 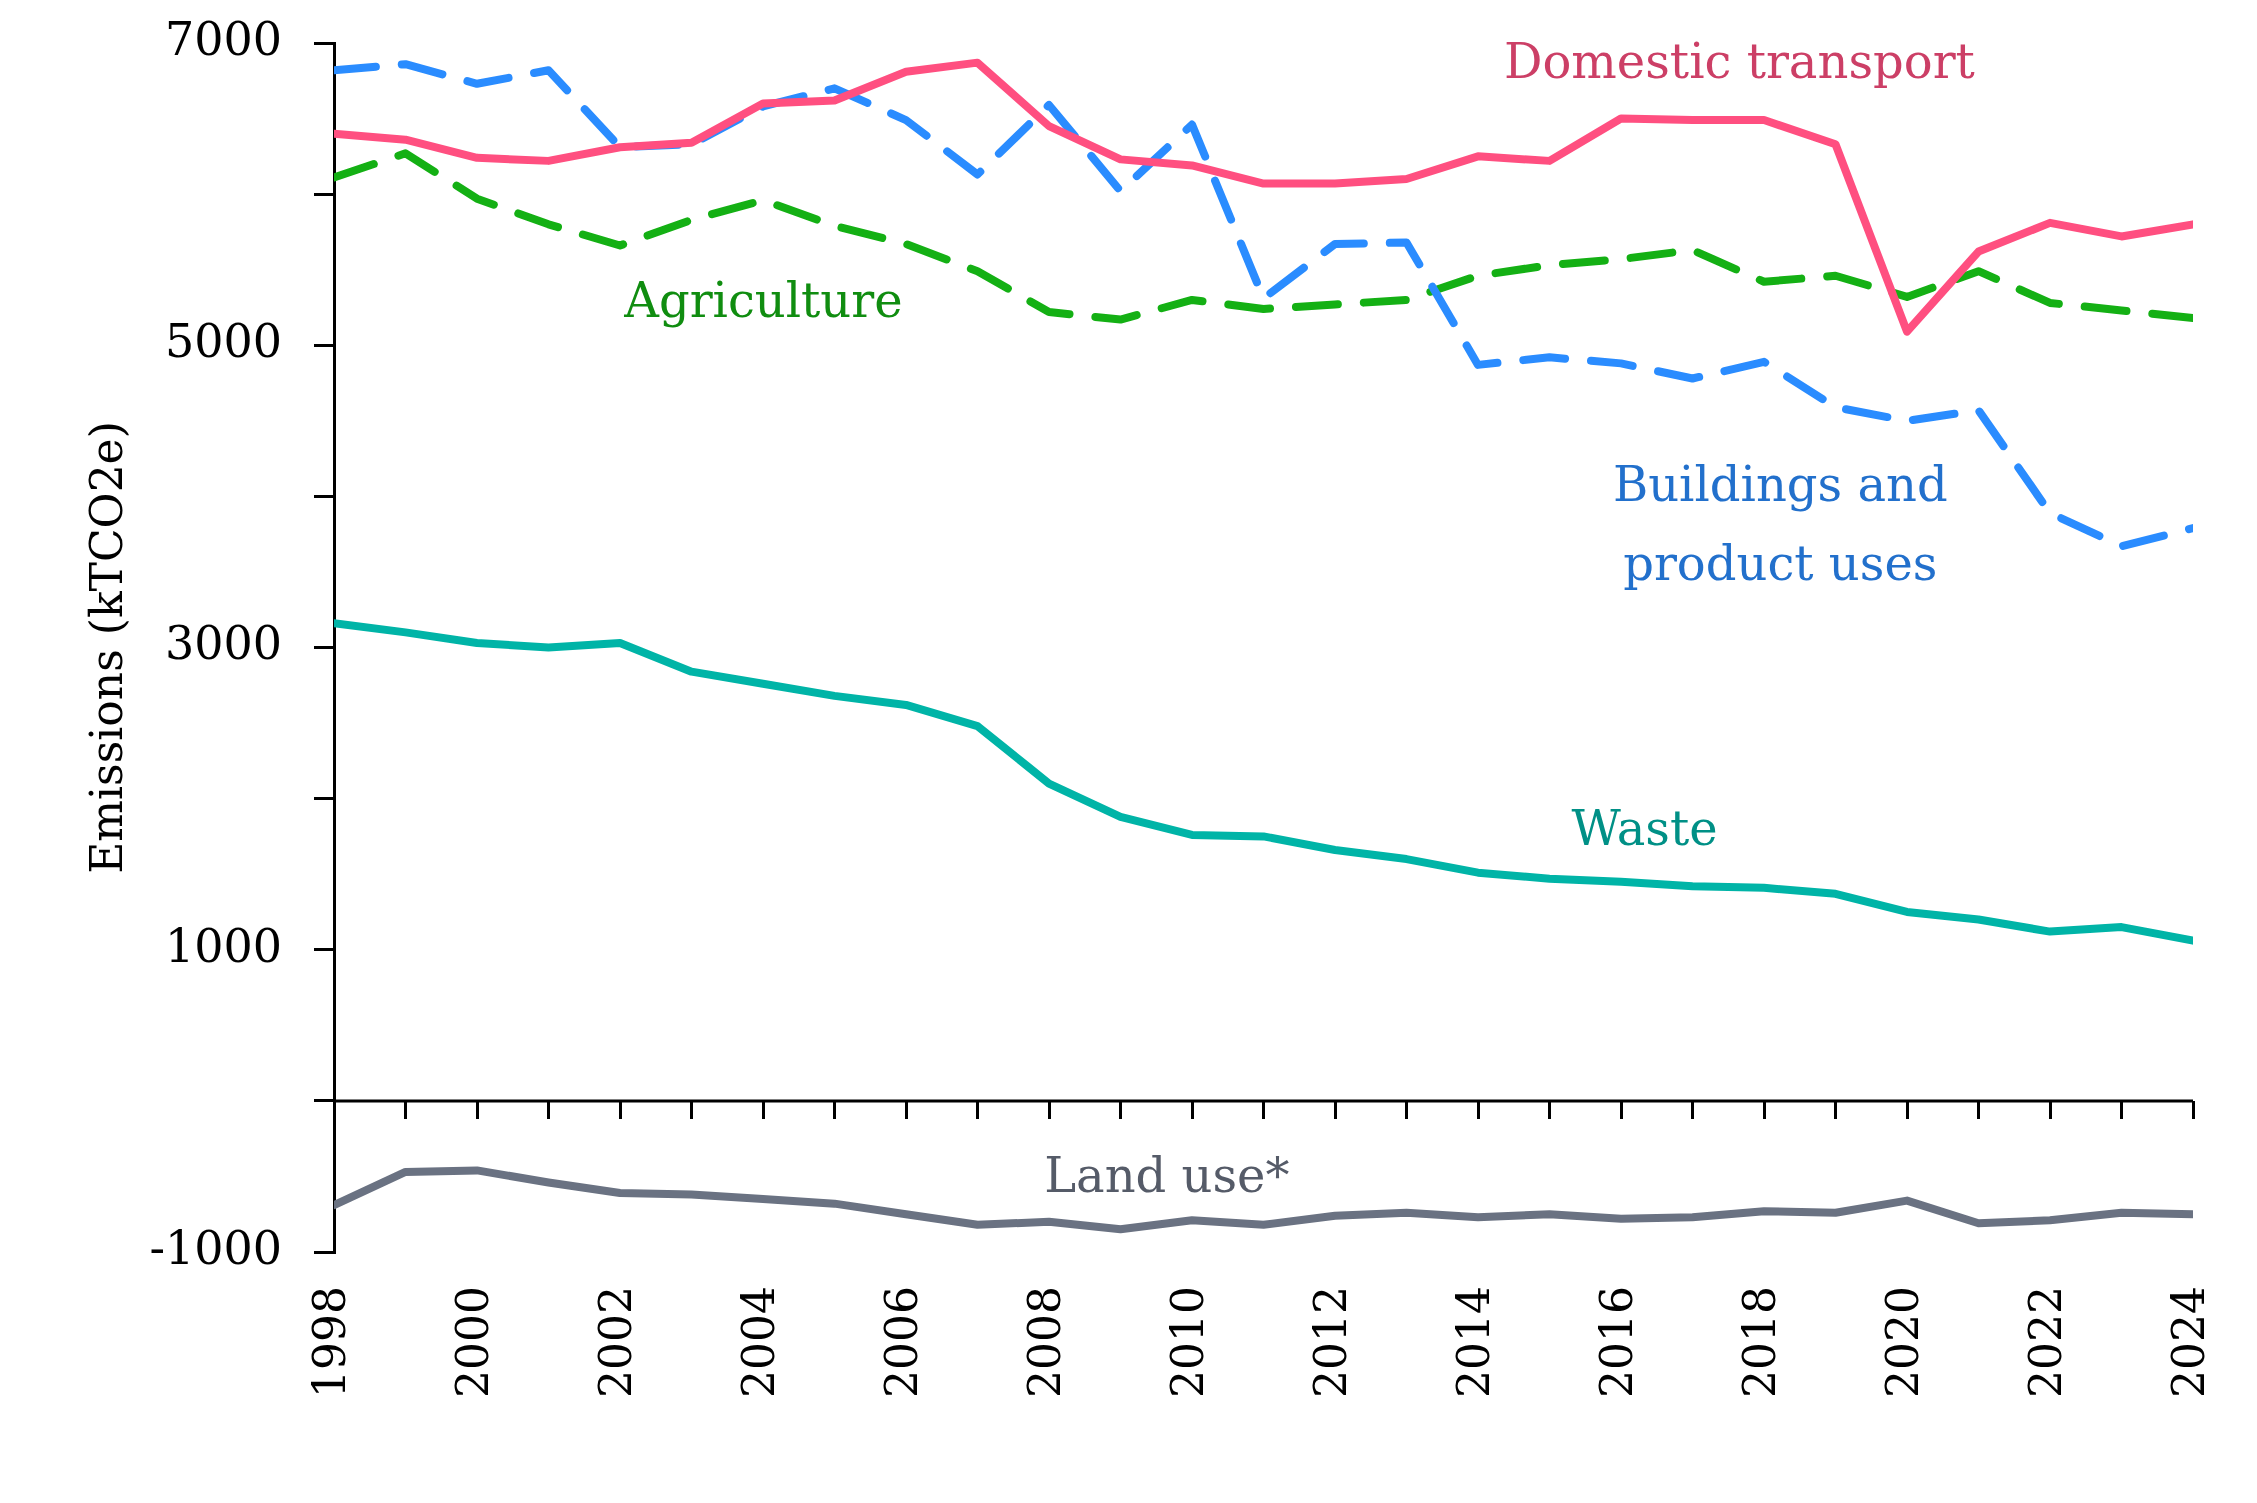 What do you see at coordinates (759, 1342) in the screenshot?
I see `x-tick-label: 2004` at bounding box center [759, 1342].